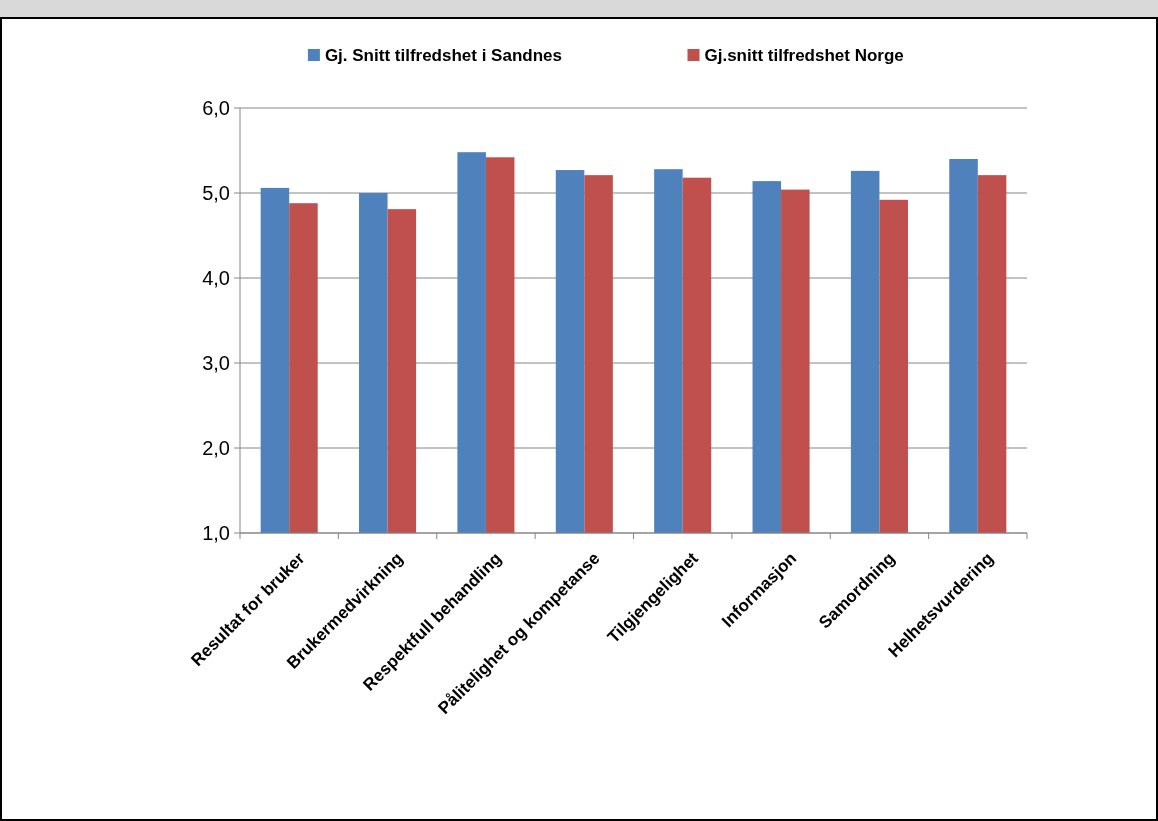 The image size is (1158, 821). What do you see at coordinates (216, 363) in the screenshot?
I see `y-tick-label: 3,0` at bounding box center [216, 363].